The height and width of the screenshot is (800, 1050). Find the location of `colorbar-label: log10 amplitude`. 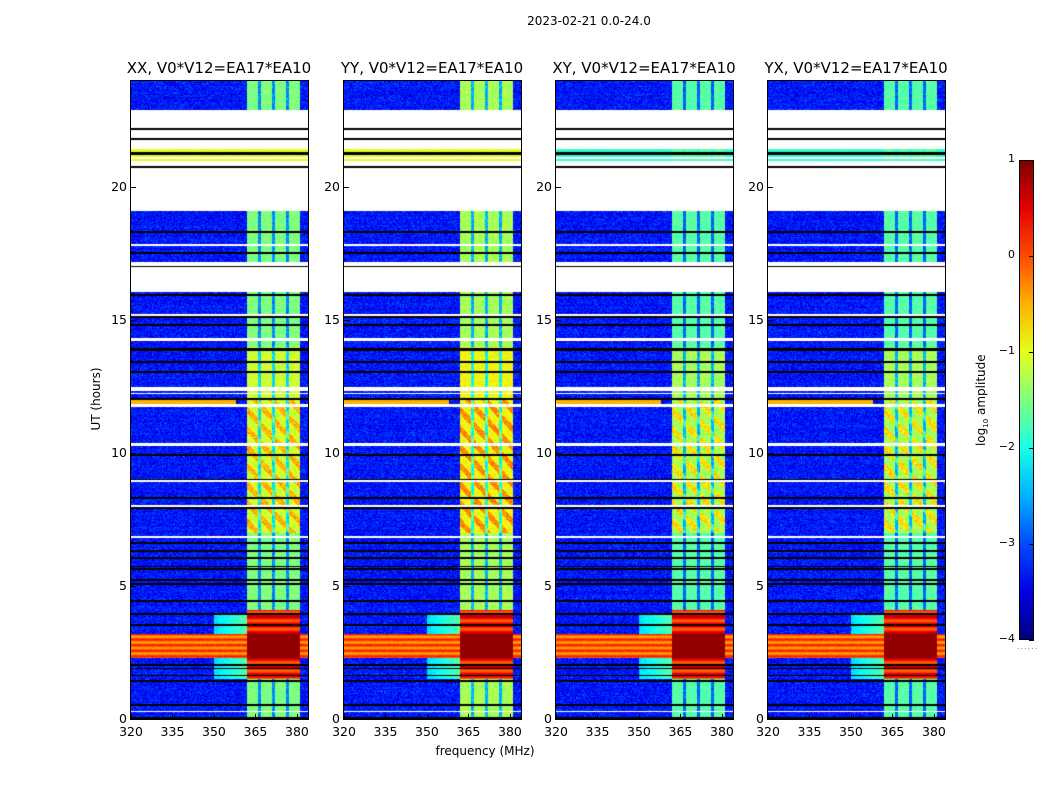

colorbar-label: log10 amplitude is located at coordinates (982, 400).